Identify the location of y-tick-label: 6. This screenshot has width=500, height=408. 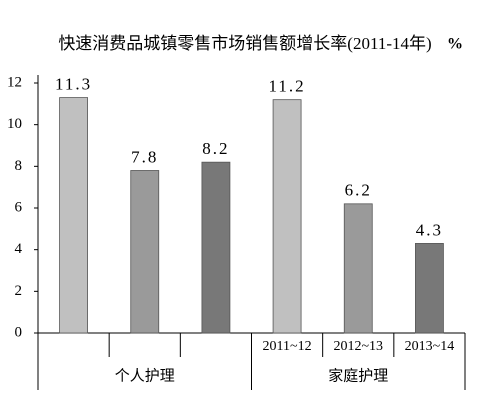
(19, 207).